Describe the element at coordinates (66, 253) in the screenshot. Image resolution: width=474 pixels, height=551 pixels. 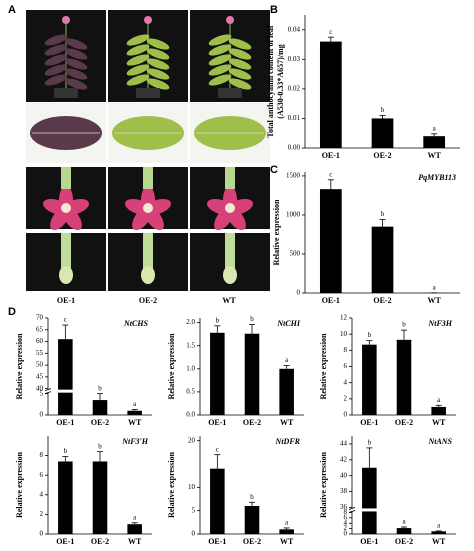
I see `bud-stem` at that location.